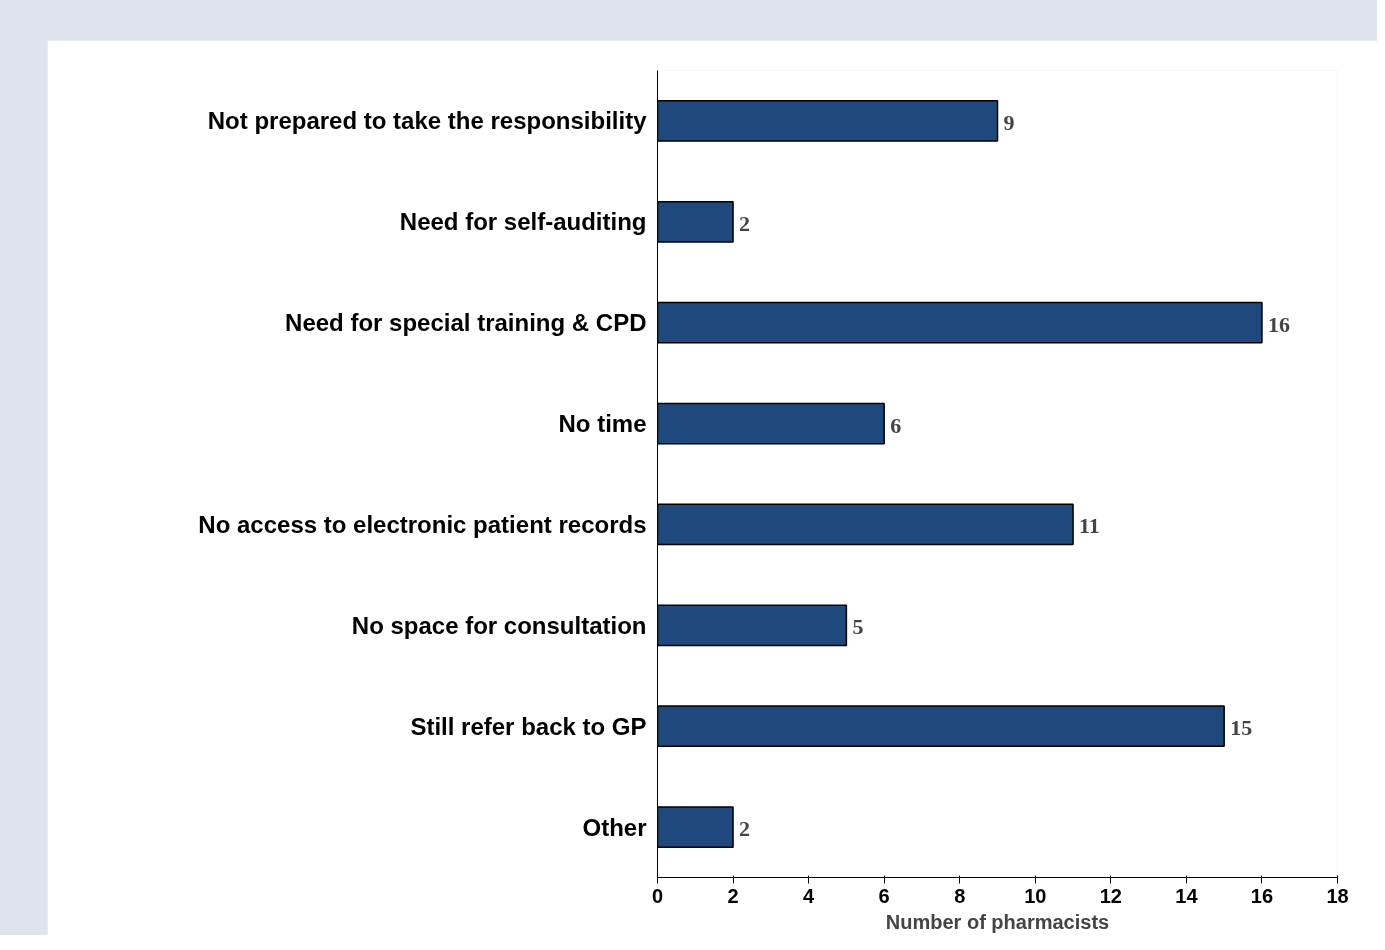 The height and width of the screenshot is (950, 1385). What do you see at coordinates (499, 625) in the screenshot?
I see `y-tick-label: No space for consultation` at bounding box center [499, 625].